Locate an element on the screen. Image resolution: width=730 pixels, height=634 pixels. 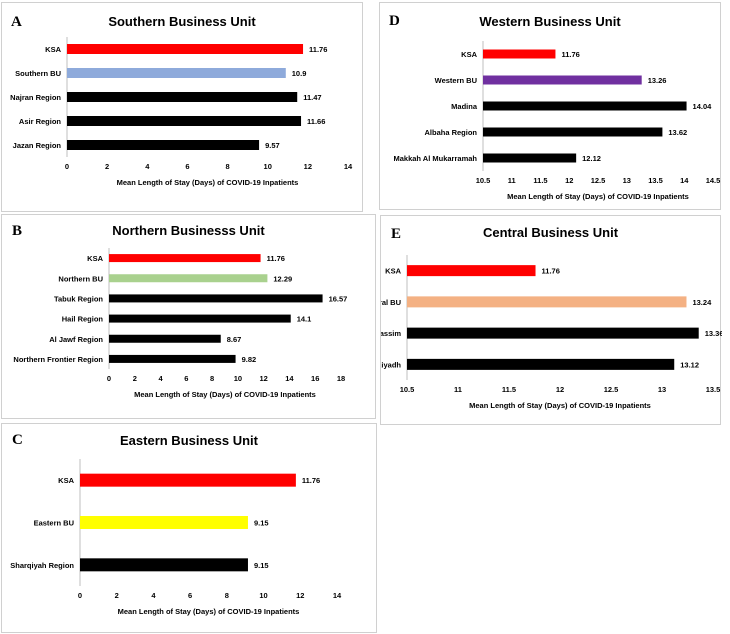
data-label: 8.67 is located at coordinates (234, 339).